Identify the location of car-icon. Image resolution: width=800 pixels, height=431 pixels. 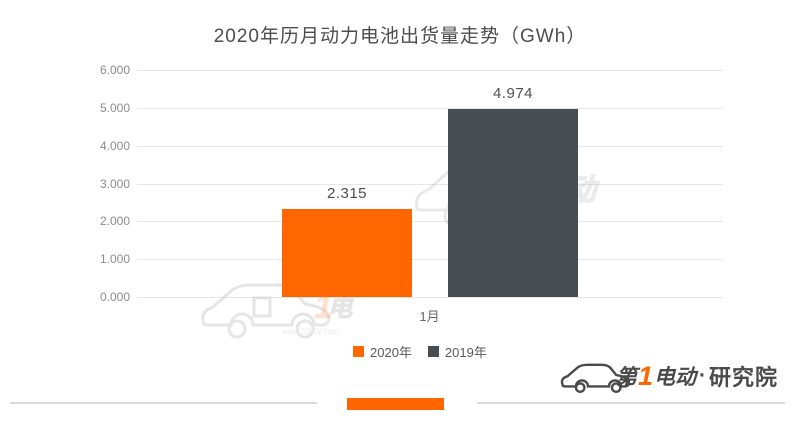
(595, 378).